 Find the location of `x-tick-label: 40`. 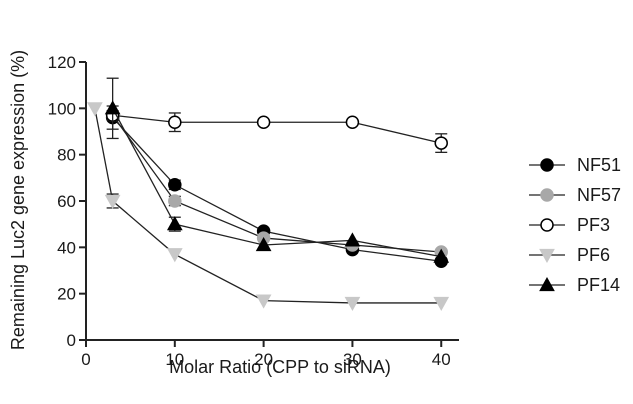

x-tick-label: 40 is located at coordinates (441, 359).